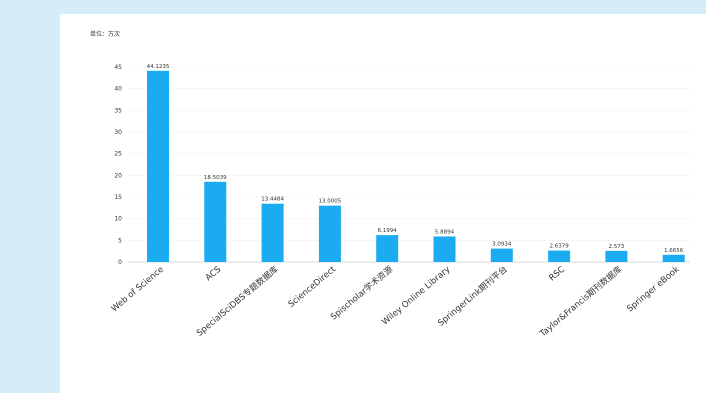 Image resolution: width=706 pixels, height=393 pixels. What do you see at coordinates (617, 247) in the screenshot?
I see `data-label: 2.573` at bounding box center [617, 247].